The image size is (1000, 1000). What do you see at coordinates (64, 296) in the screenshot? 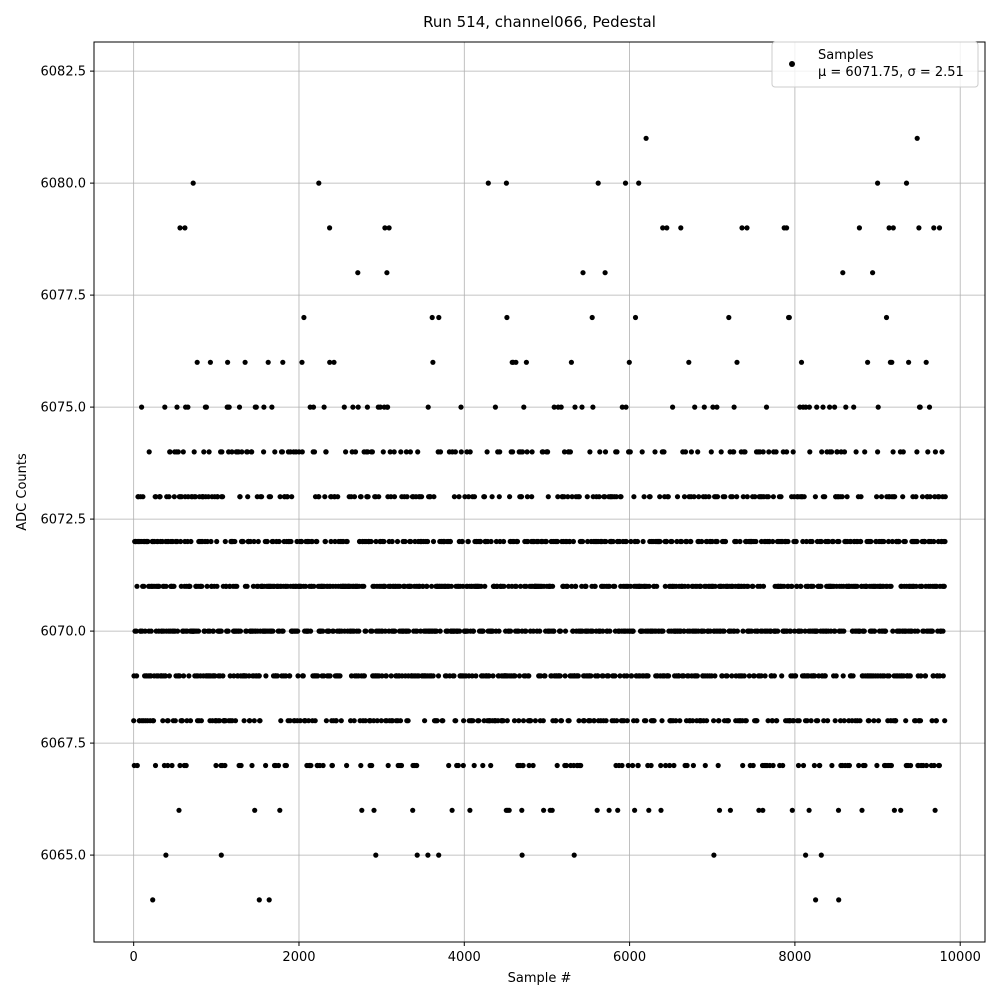
I see `y-tick-label: 6077.5` at bounding box center [64, 296].